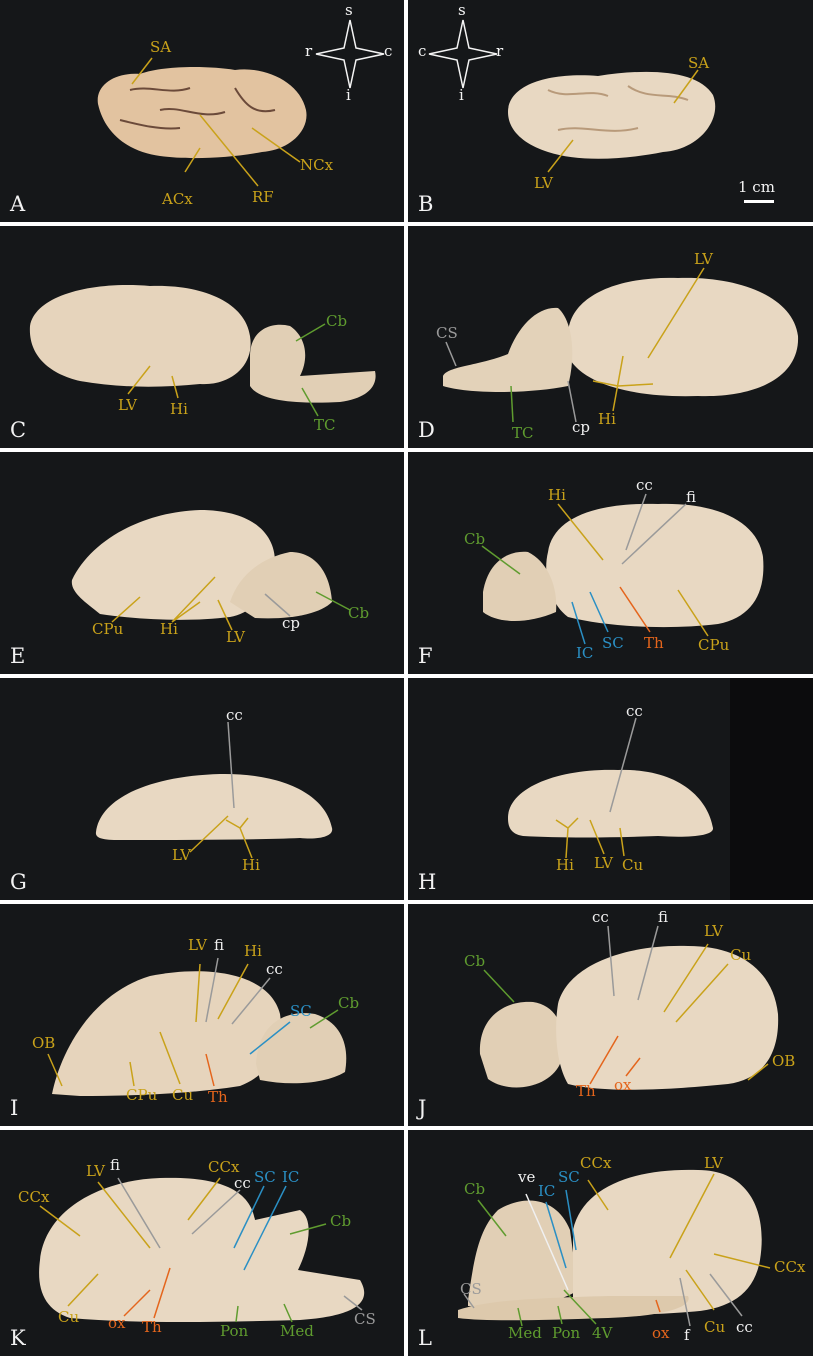 This screenshot has width=813, height=1356. Describe the element at coordinates (742, 1261) in the screenshot. I see `ccx-right-line` at that location.